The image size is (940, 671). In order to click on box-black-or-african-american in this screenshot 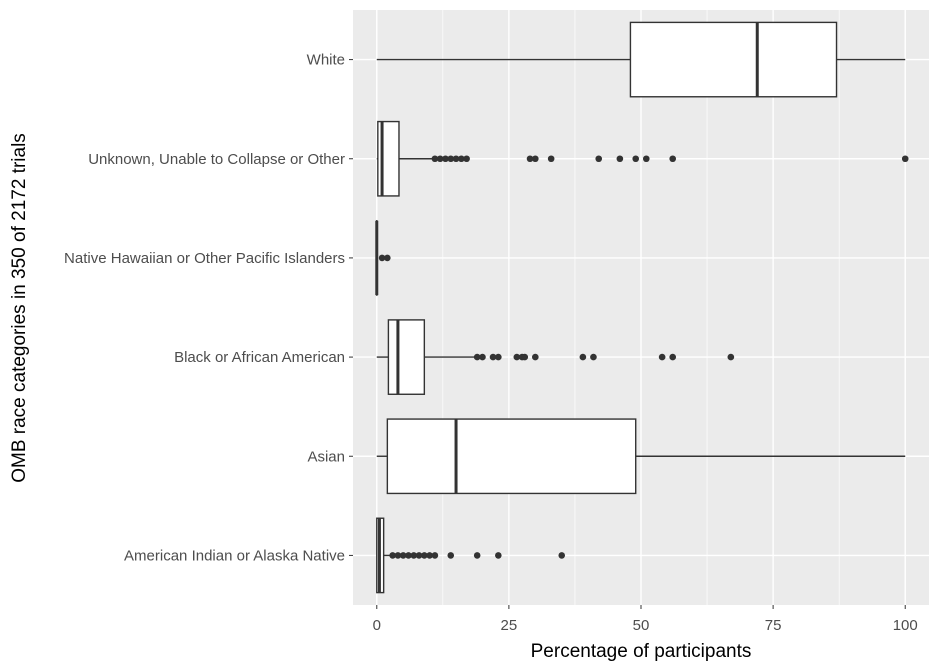, I will do `click(555, 357)`.